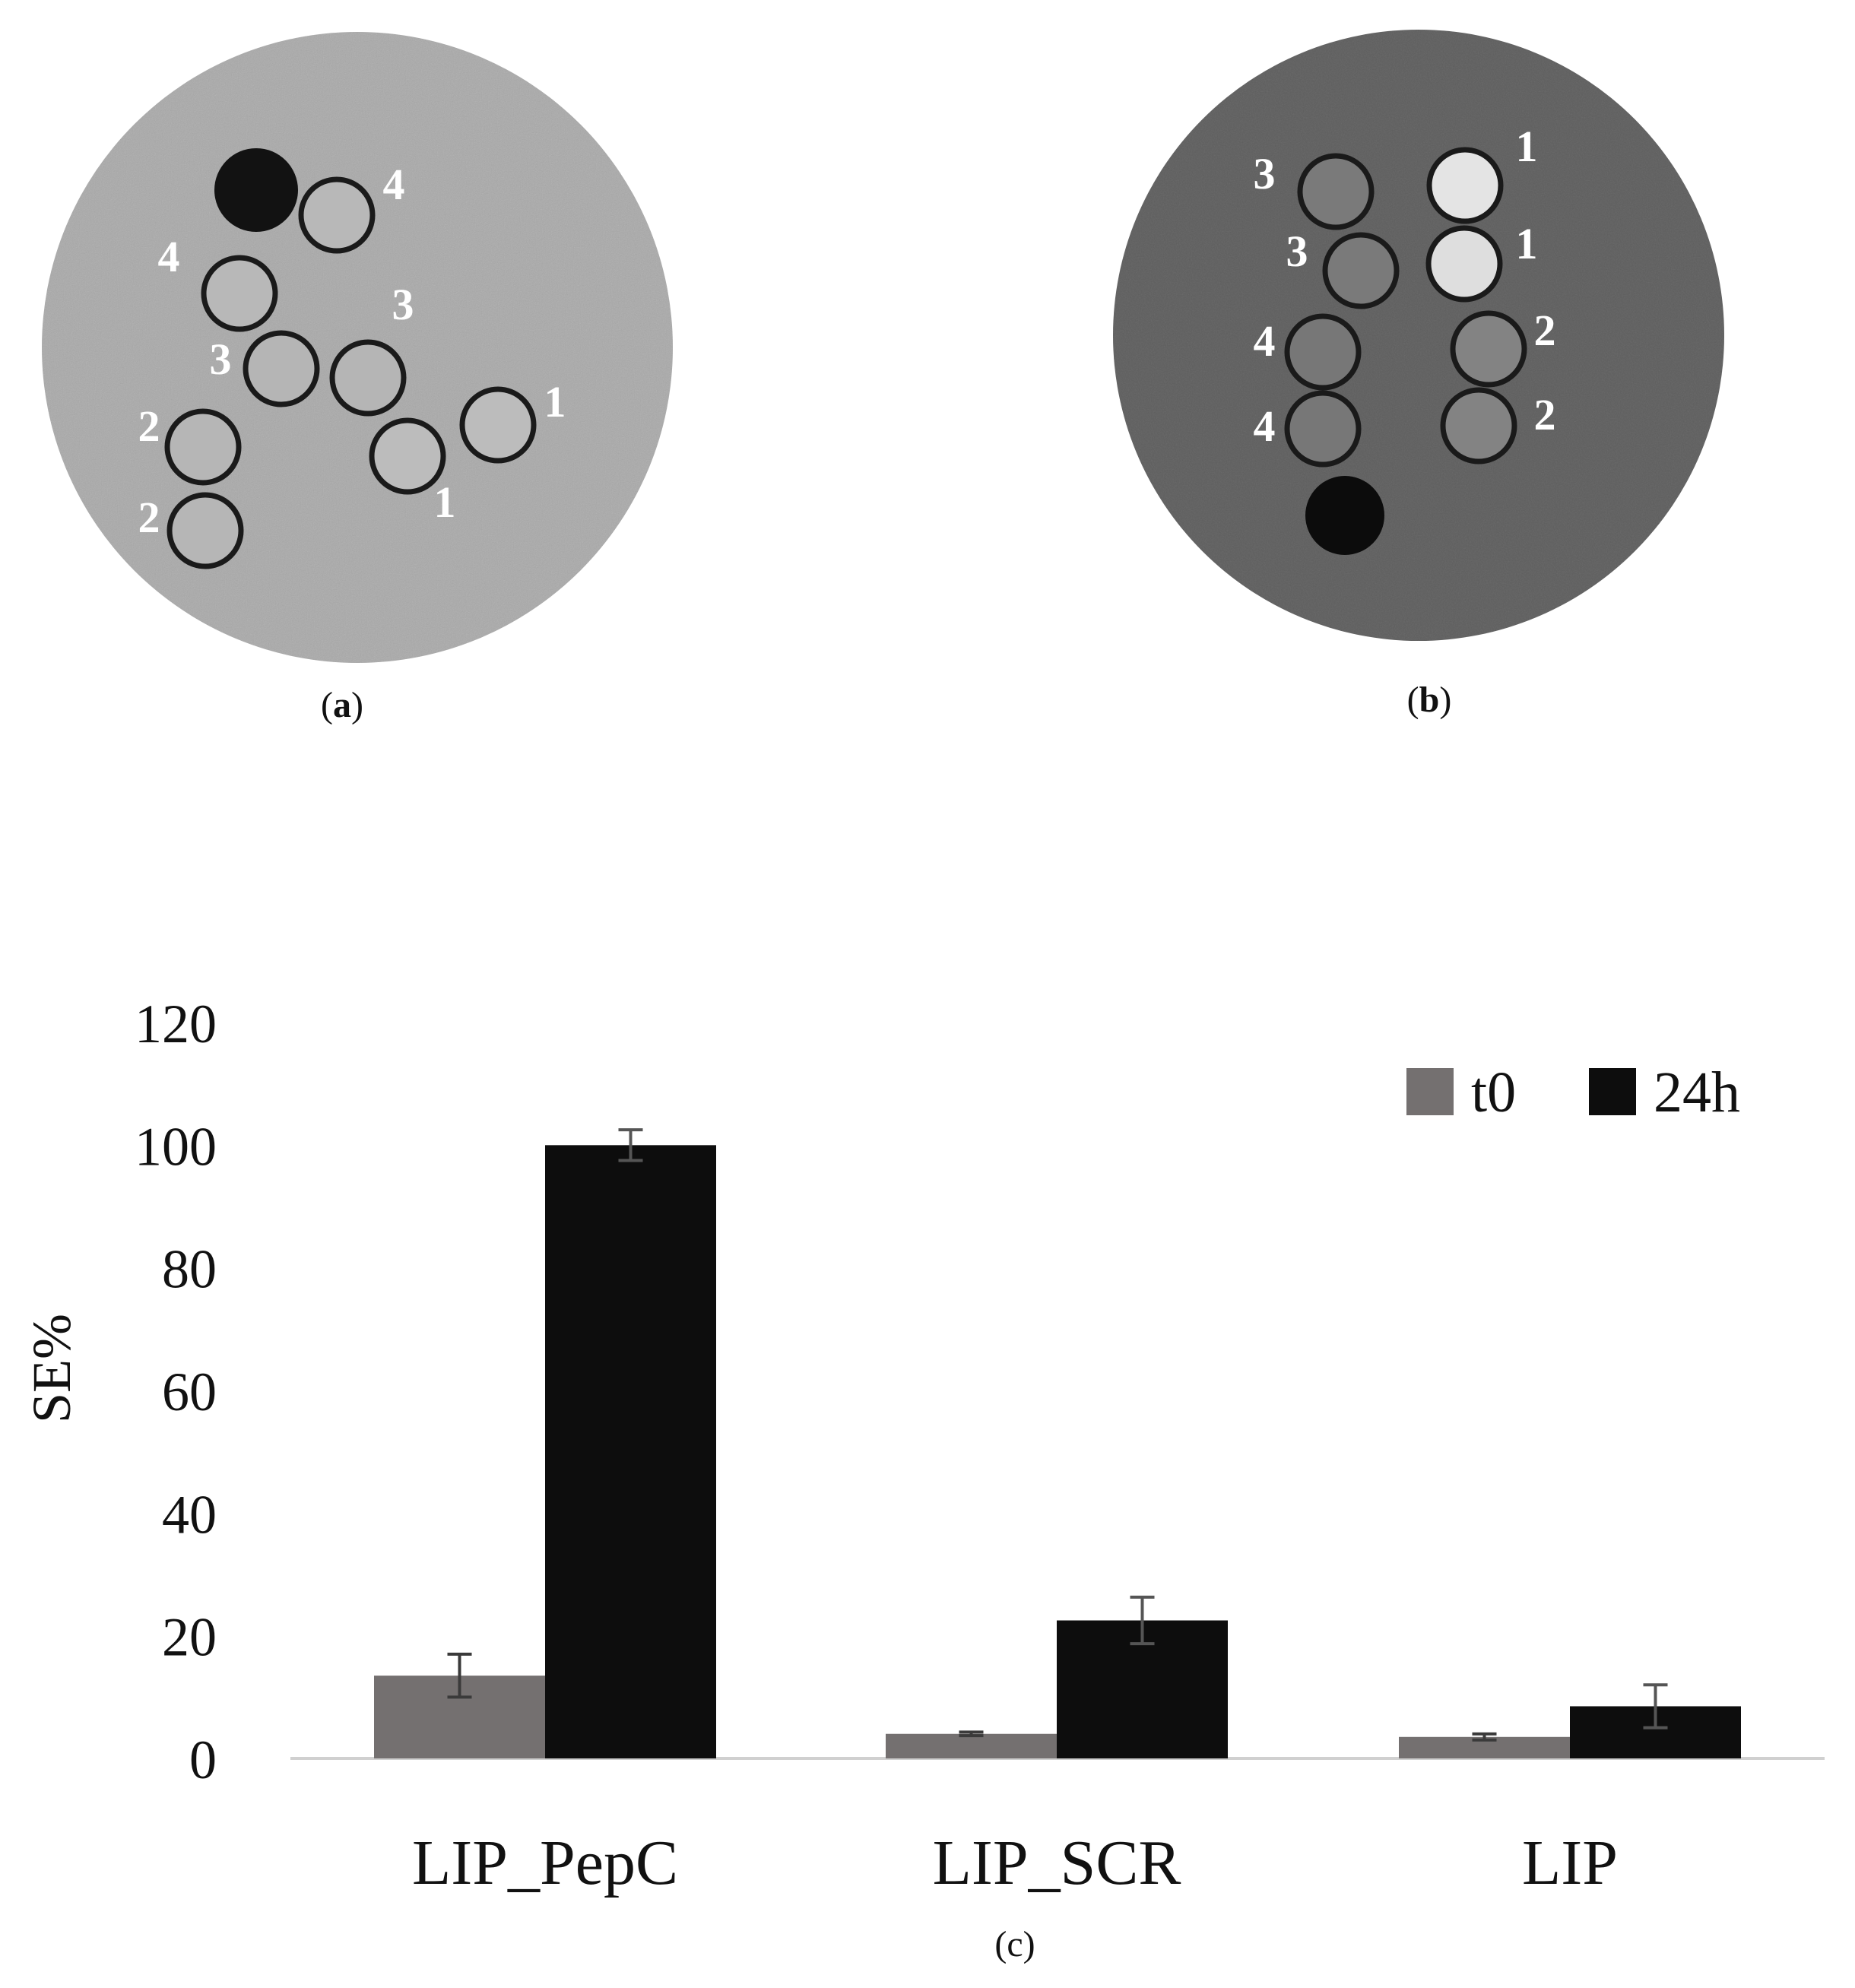 Image resolution: width=1855 pixels, height=1988 pixels. Describe the element at coordinates (51, 1368) in the screenshot. I see `y-axis-label: SE%` at that location.